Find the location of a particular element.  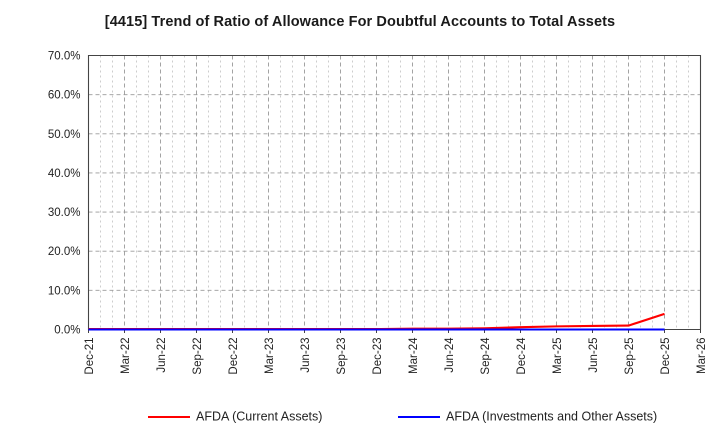

x-axis-tick-label: Jun-23 is located at coordinates (306, 355).